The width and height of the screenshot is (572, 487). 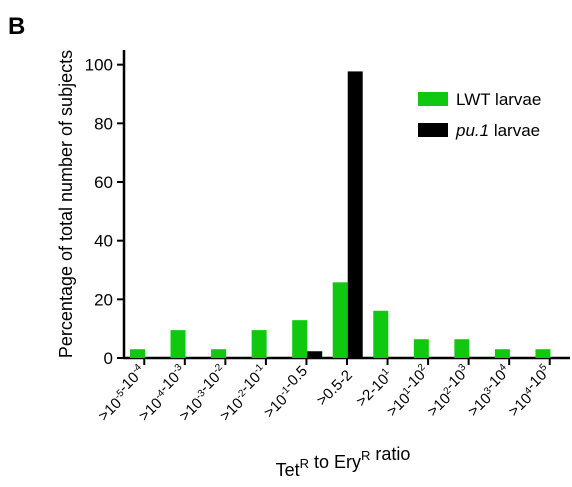 What do you see at coordinates (498, 99) in the screenshot?
I see `legend-label: LWT larvae` at bounding box center [498, 99].